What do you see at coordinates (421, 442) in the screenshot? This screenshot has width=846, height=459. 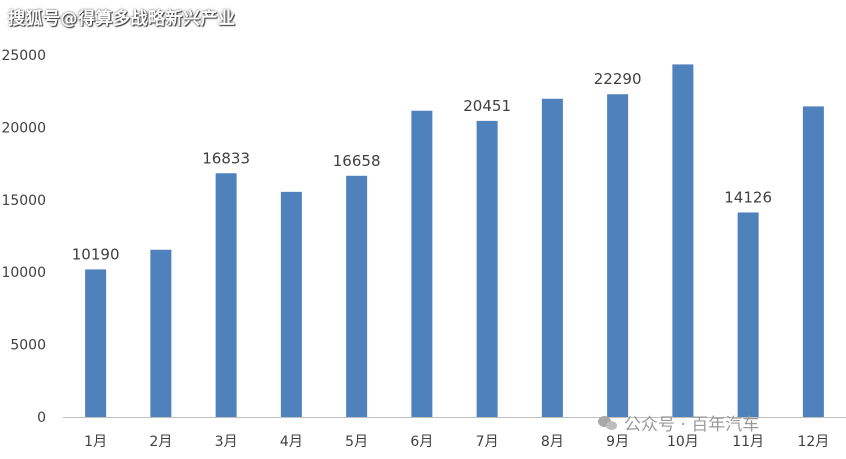 I see `x-tick-label: 6月` at bounding box center [421, 442].